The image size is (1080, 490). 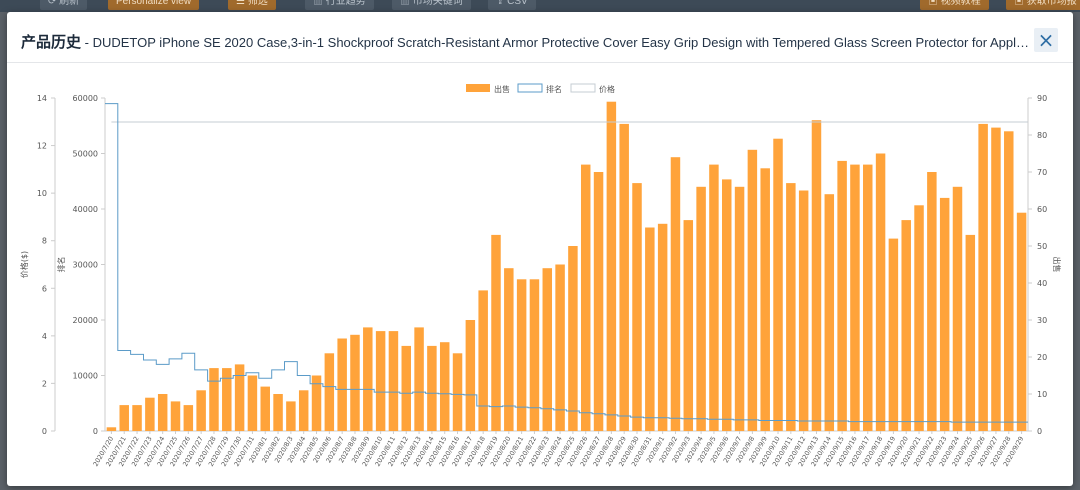 What do you see at coordinates (85, 154) in the screenshot?
I see `rank-axis-tick-label-5: 50000` at bounding box center [85, 154].